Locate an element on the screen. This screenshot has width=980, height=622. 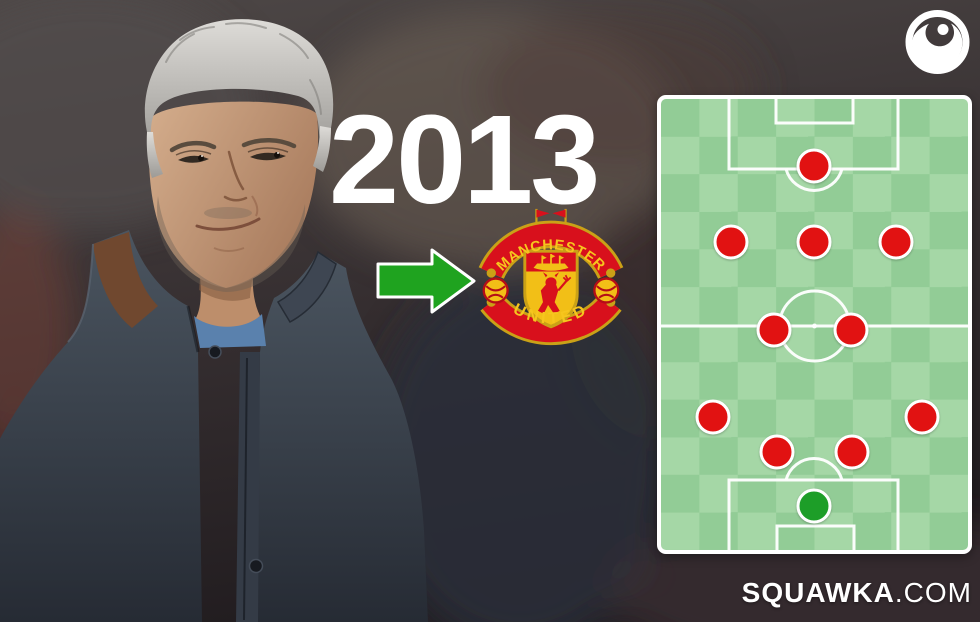
player-dot-ram is located at coordinates (896, 242).